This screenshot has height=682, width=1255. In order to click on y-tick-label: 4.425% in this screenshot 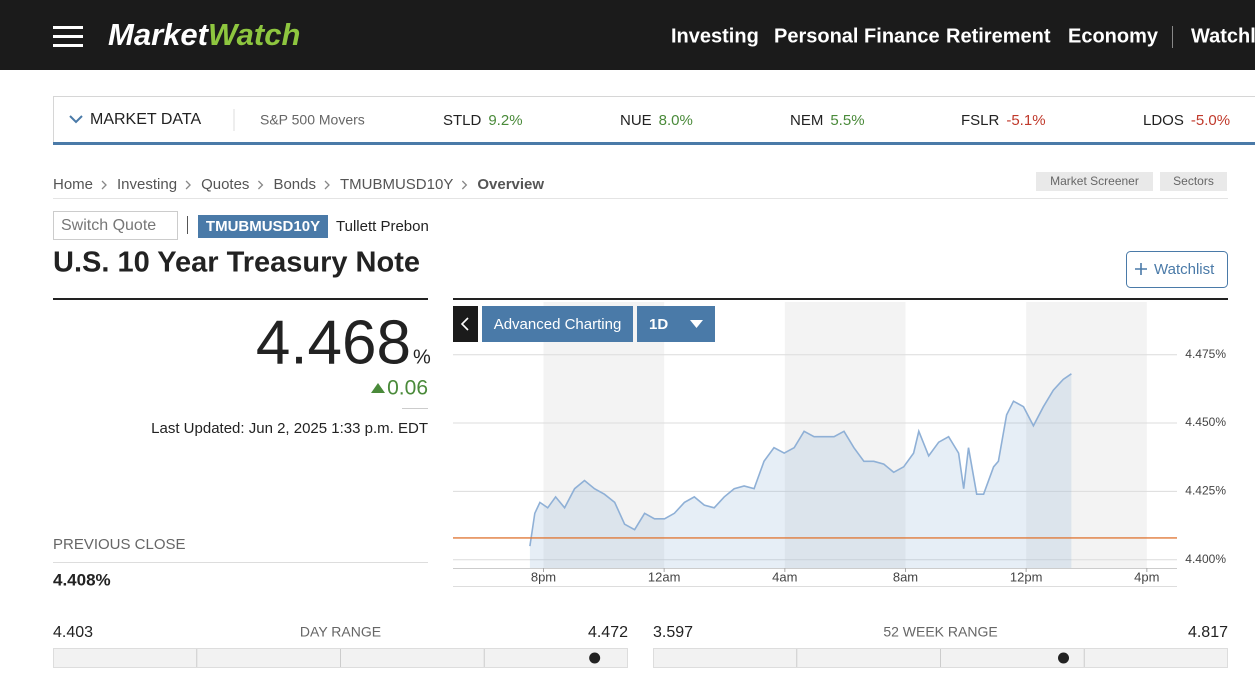, I will do `click(1205, 491)`.